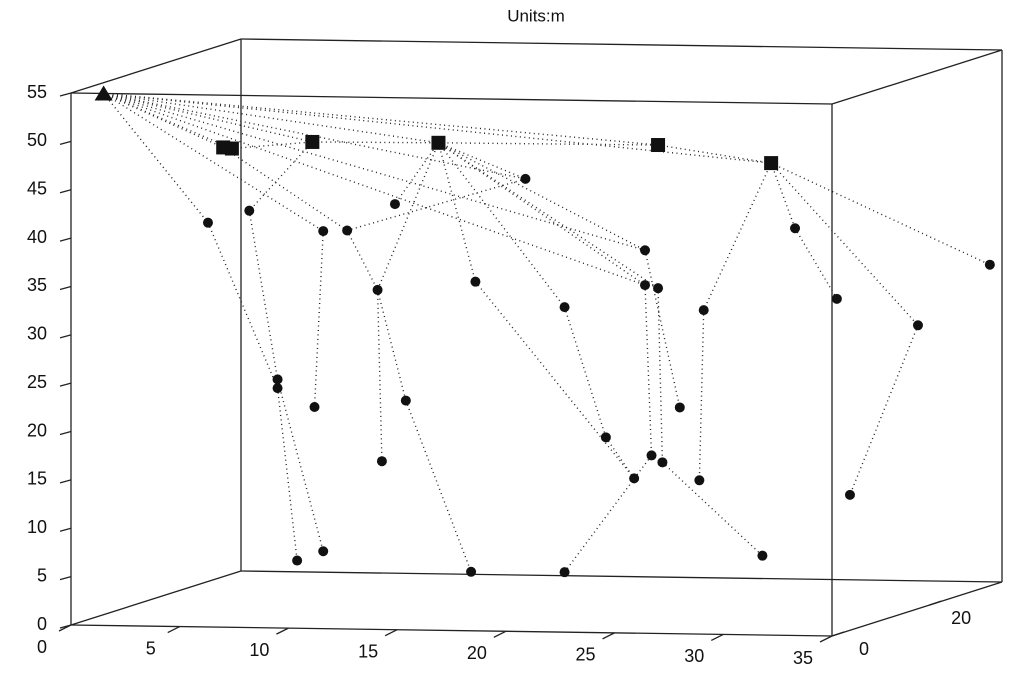 This screenshot has width=1024, height=692. What do you see at coordinates (37, 188) in the screenshot?
I see `z-tick-label: 45` at bounding box center [37, 188].